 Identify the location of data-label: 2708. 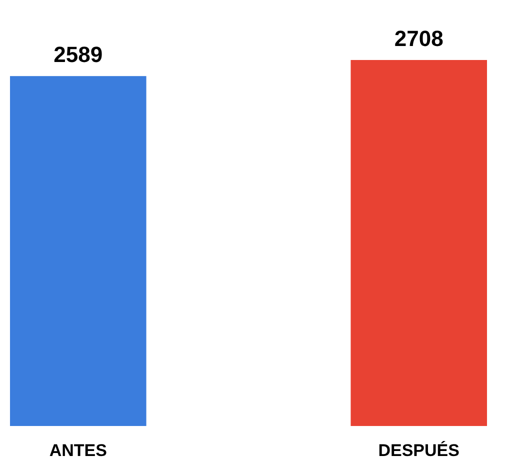
(419, 38).